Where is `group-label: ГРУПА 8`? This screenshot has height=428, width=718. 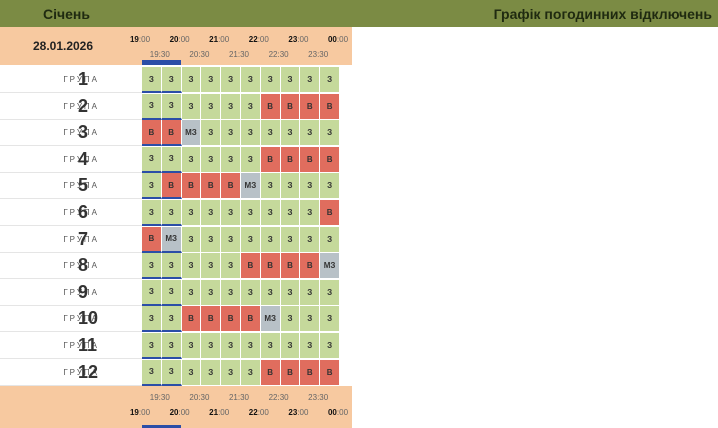
group-label: ГРУПА 8 is located at coordinates (71, 266).